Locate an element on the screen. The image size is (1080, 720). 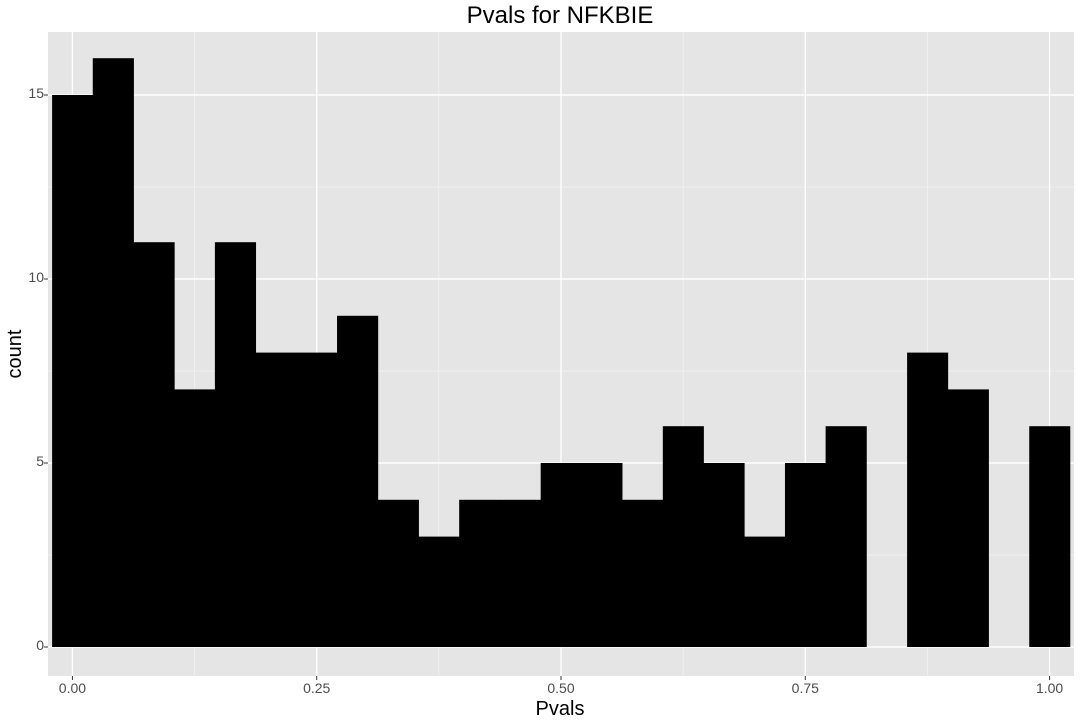
y-tick-label: 10 is located at coordinates (36, 277).